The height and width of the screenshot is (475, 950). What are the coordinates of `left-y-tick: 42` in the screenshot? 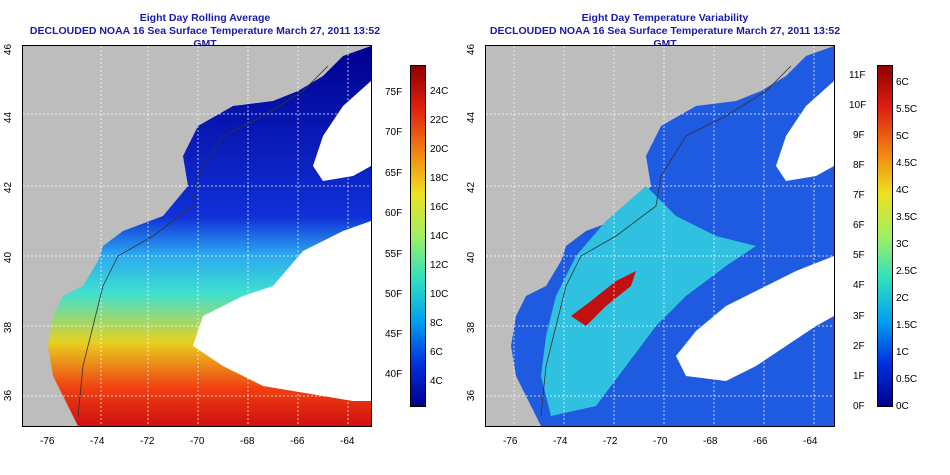 It's located at (9, 187).